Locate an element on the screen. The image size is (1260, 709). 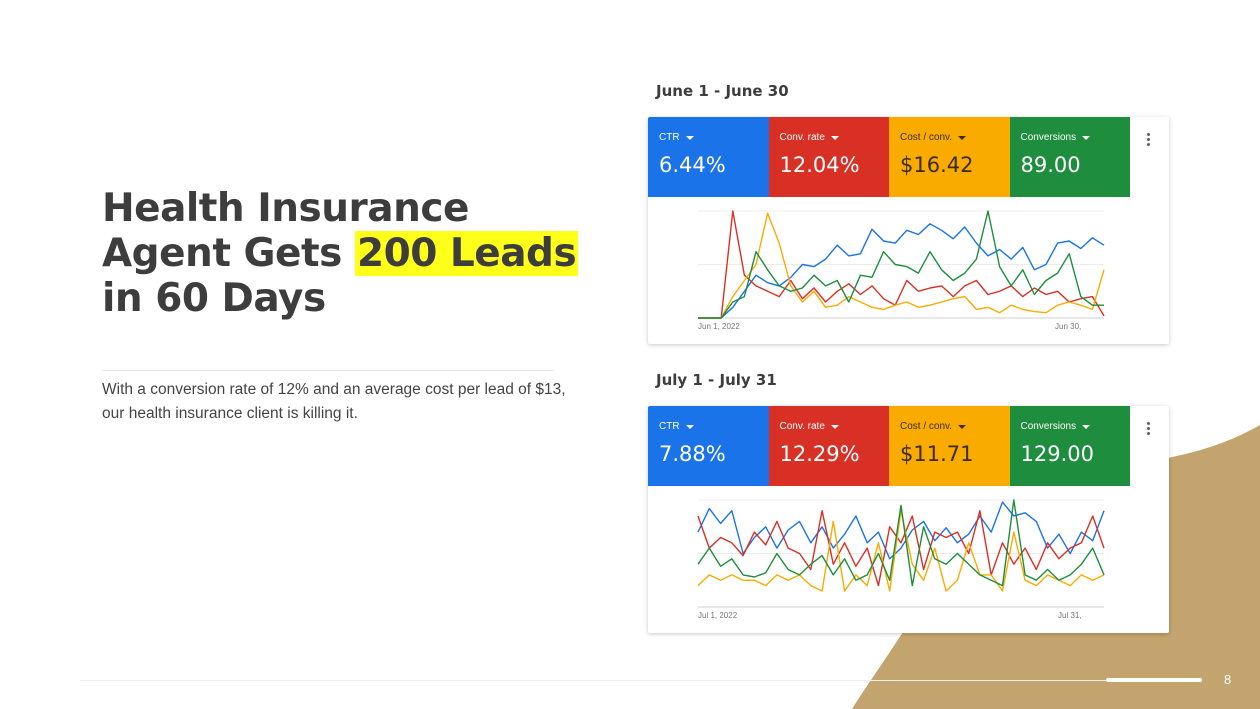
metric-cost-conv: Cost / conv. $16.42 is located at coordinates (949, 157).